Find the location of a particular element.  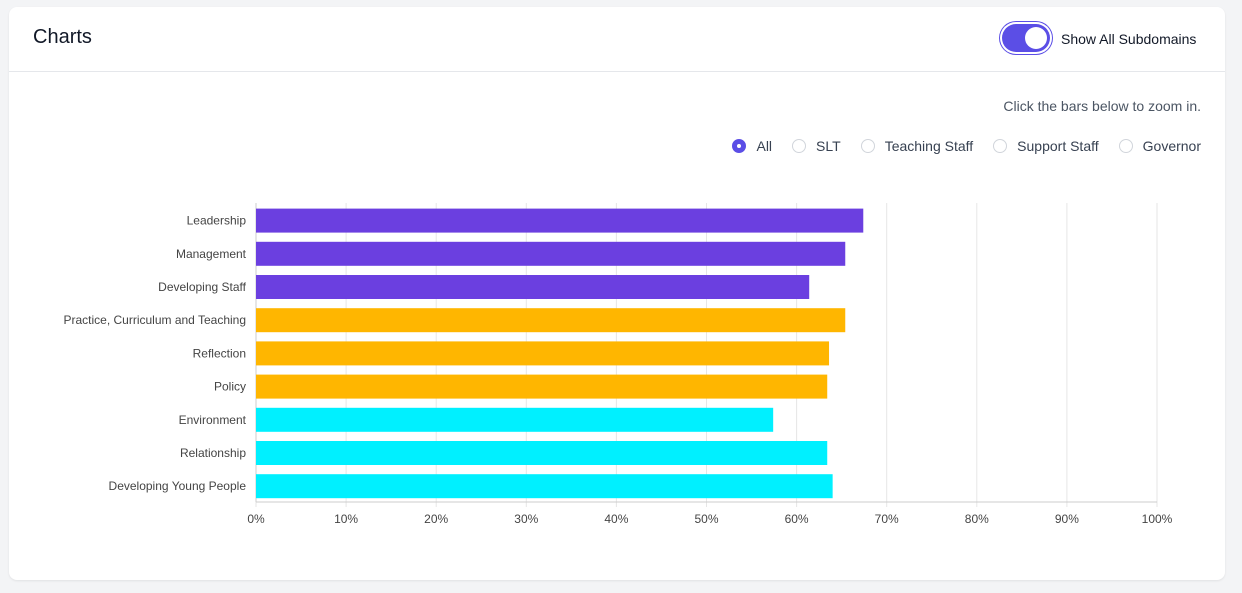

filter-support-staff: Support Staff is located at coordinates (1046, 146).